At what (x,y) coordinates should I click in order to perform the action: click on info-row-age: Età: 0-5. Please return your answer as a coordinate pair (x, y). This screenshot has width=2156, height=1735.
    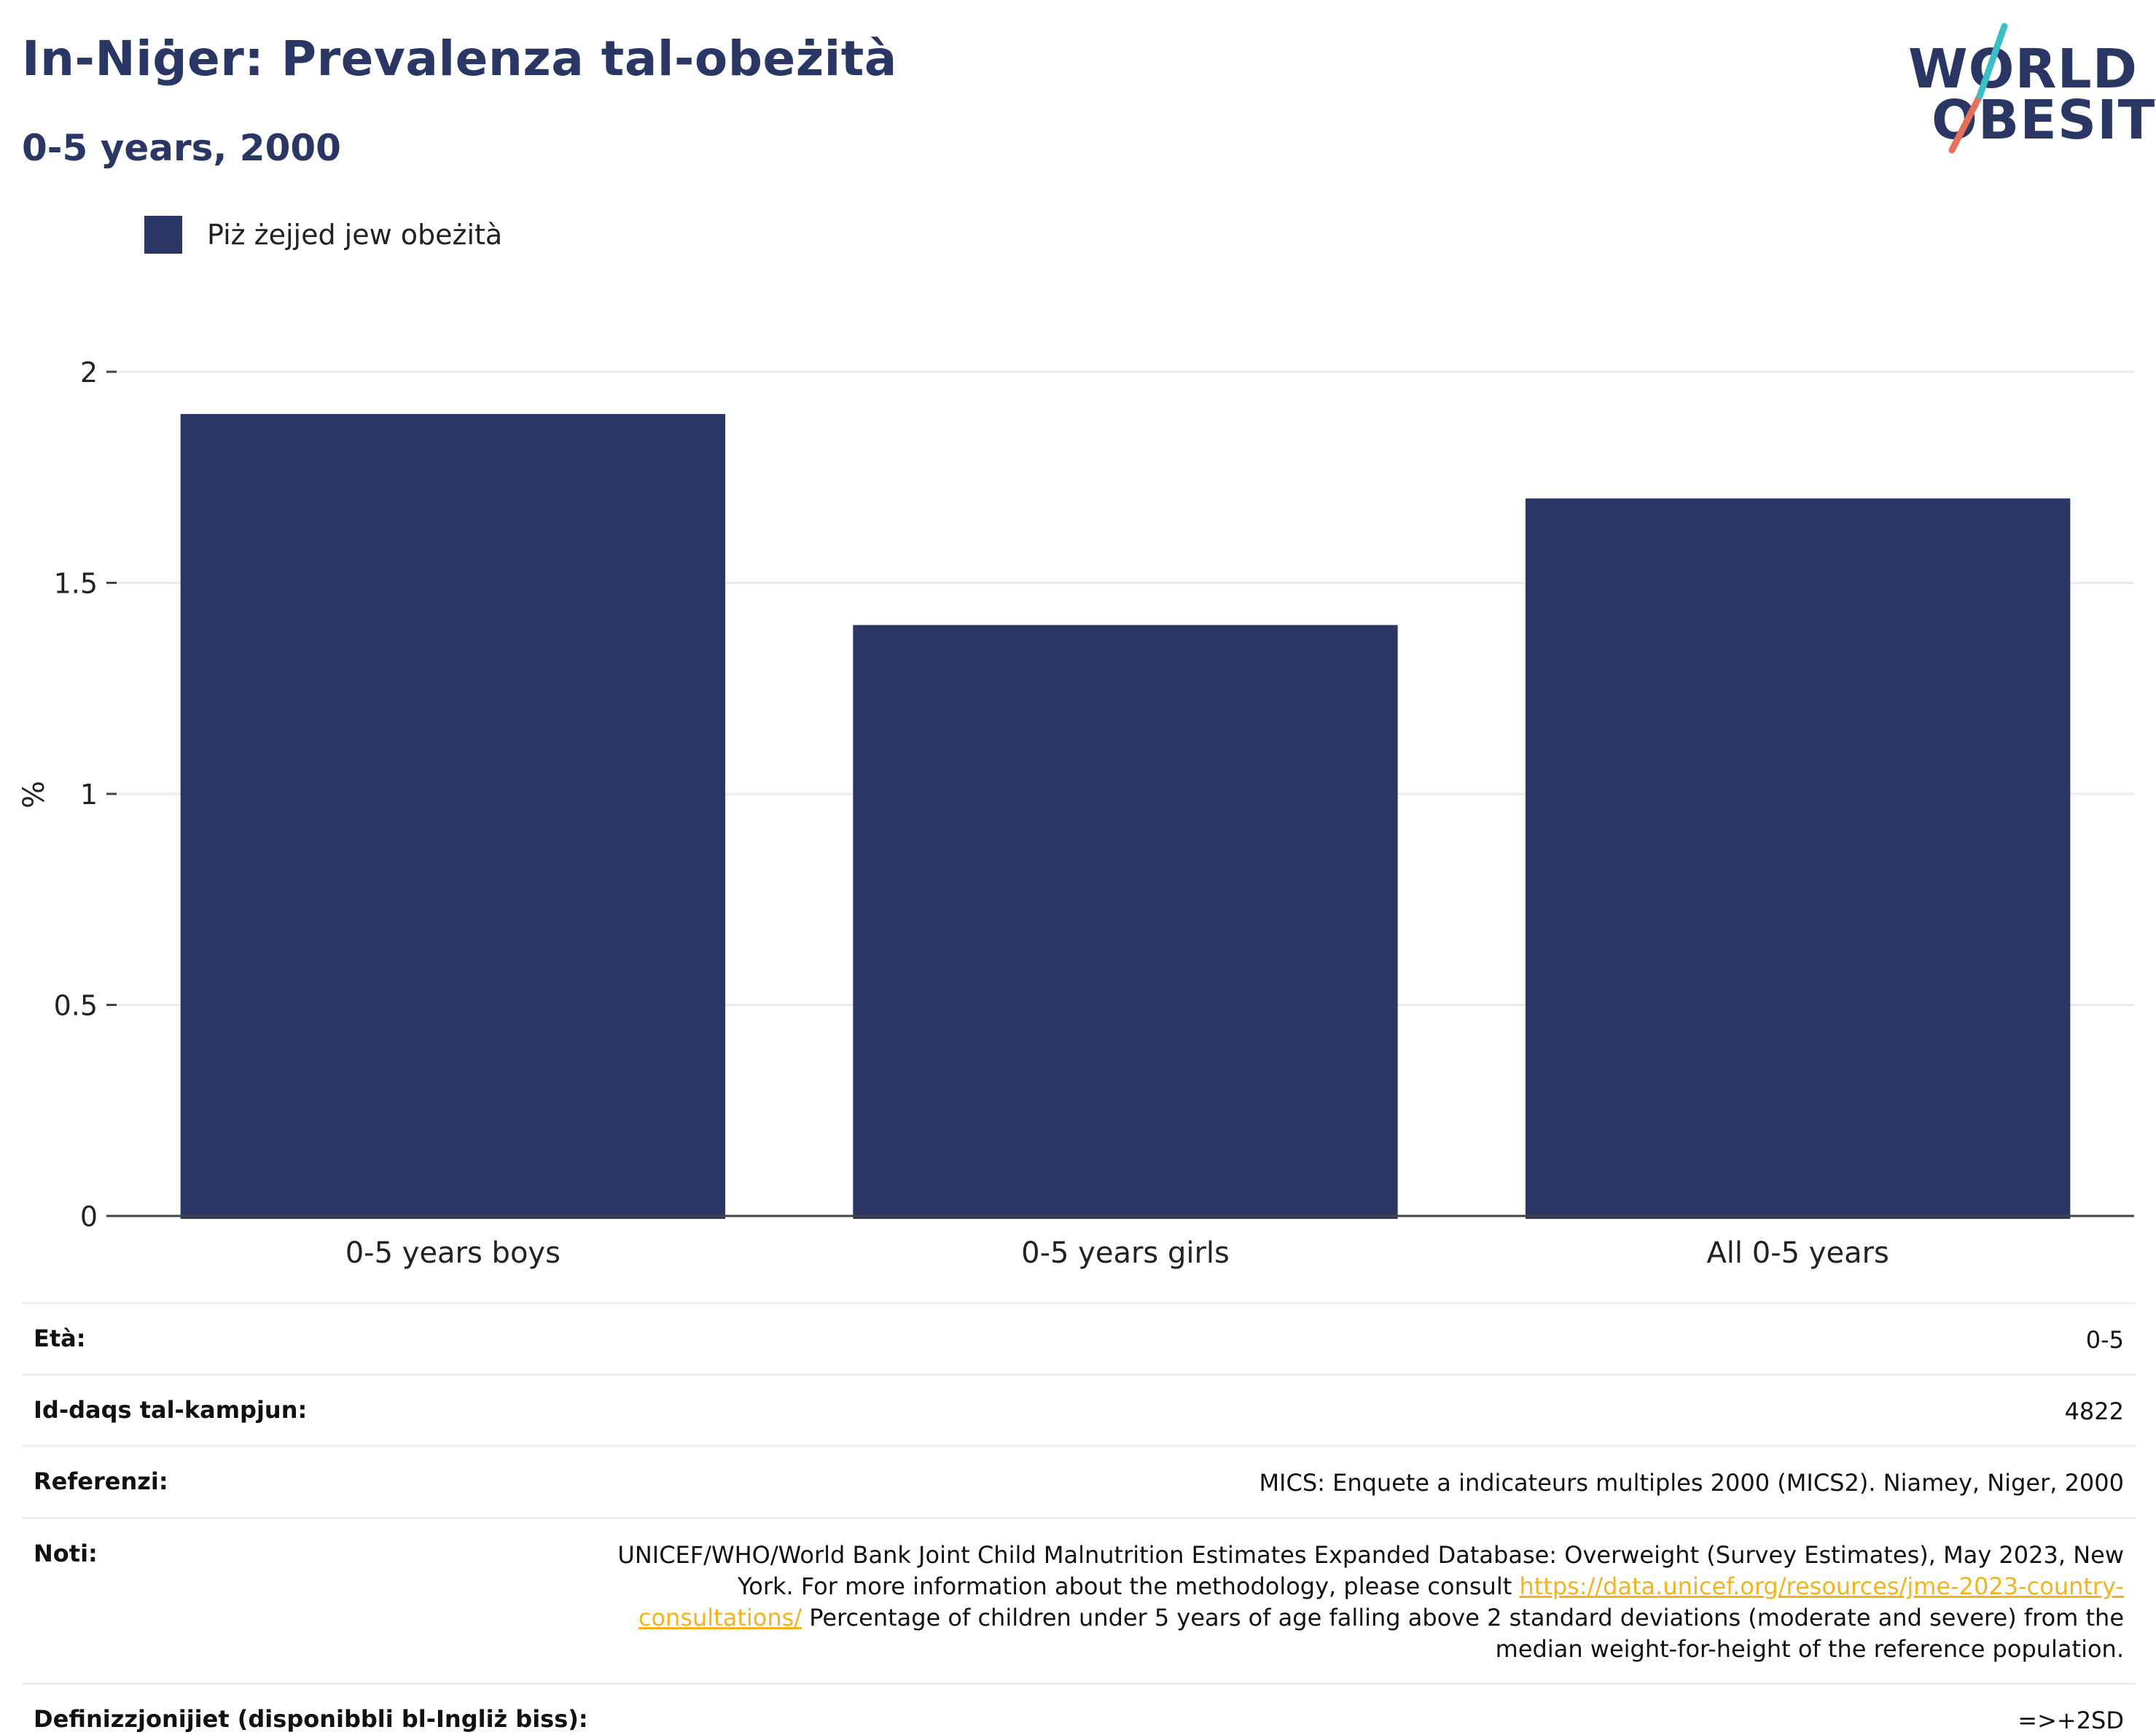
    Looking at the image, I should click on (1079, 1337).